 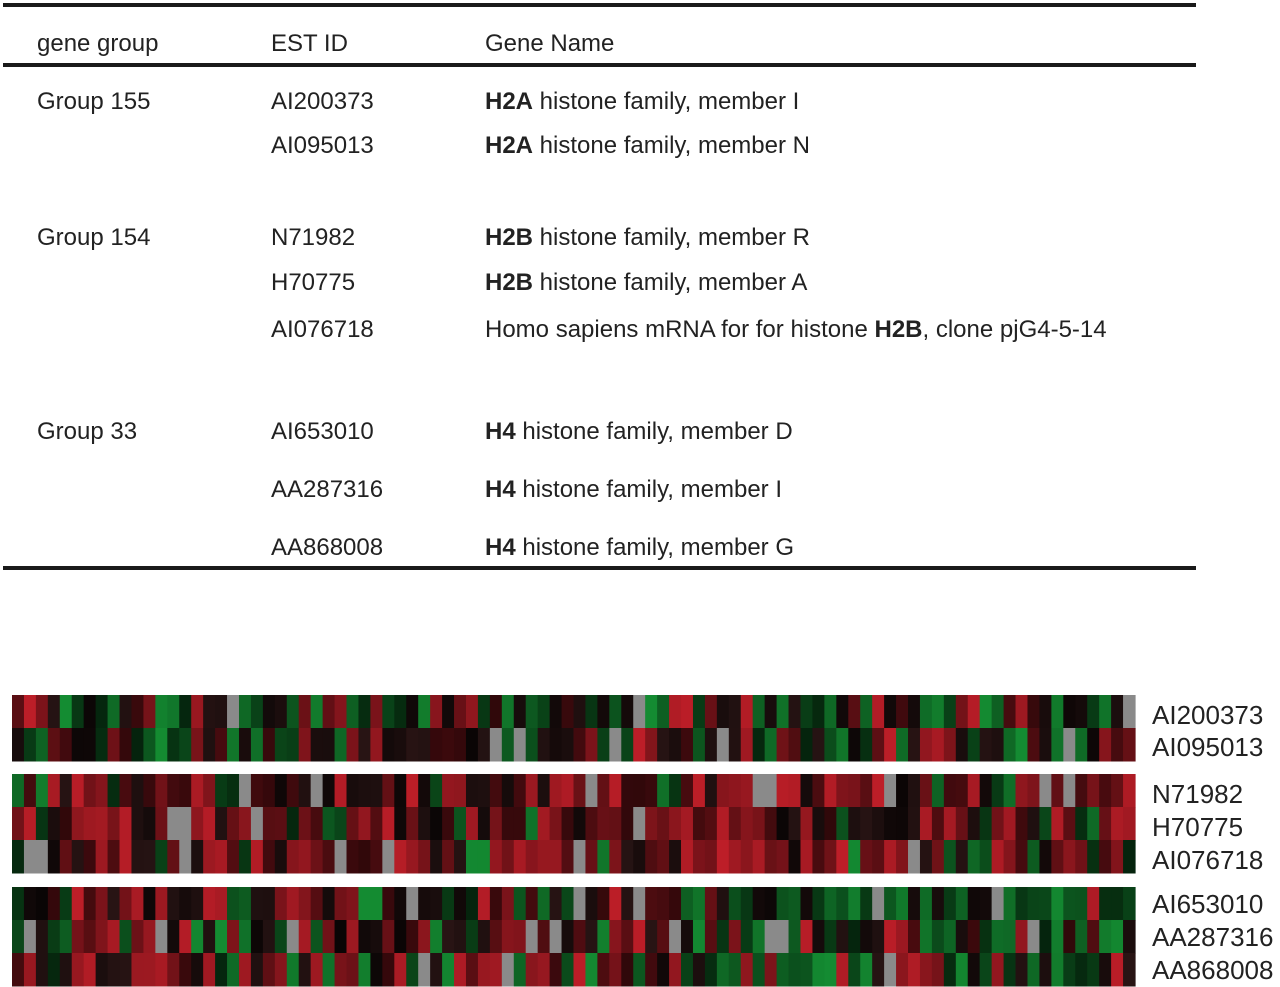 What do you see at coordinates (1198, 794) in the screenshot?
I see `heatmap-row-label: N71982` at bounding box center [1198, 794].